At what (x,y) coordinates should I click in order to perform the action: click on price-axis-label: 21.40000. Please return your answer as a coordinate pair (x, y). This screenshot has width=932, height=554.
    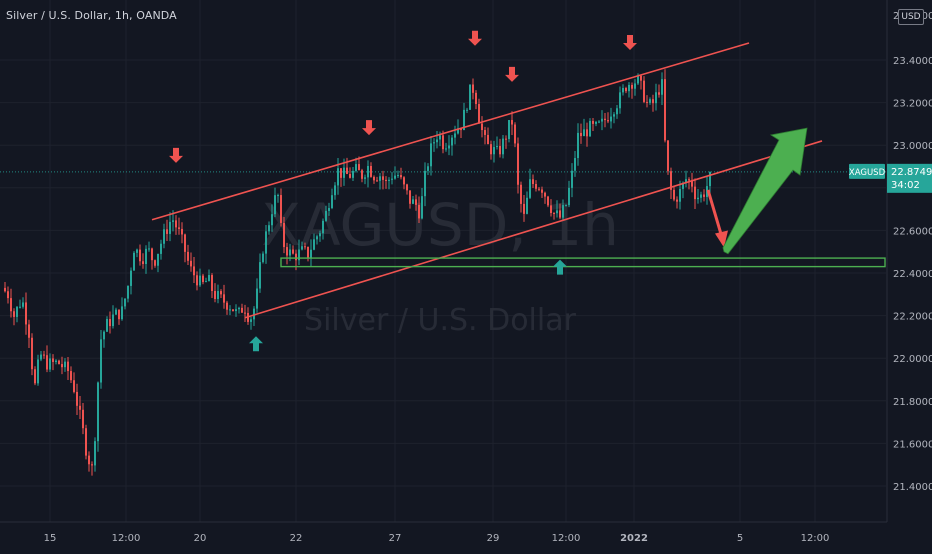
    Looking at the image, I should click on (912, 487).